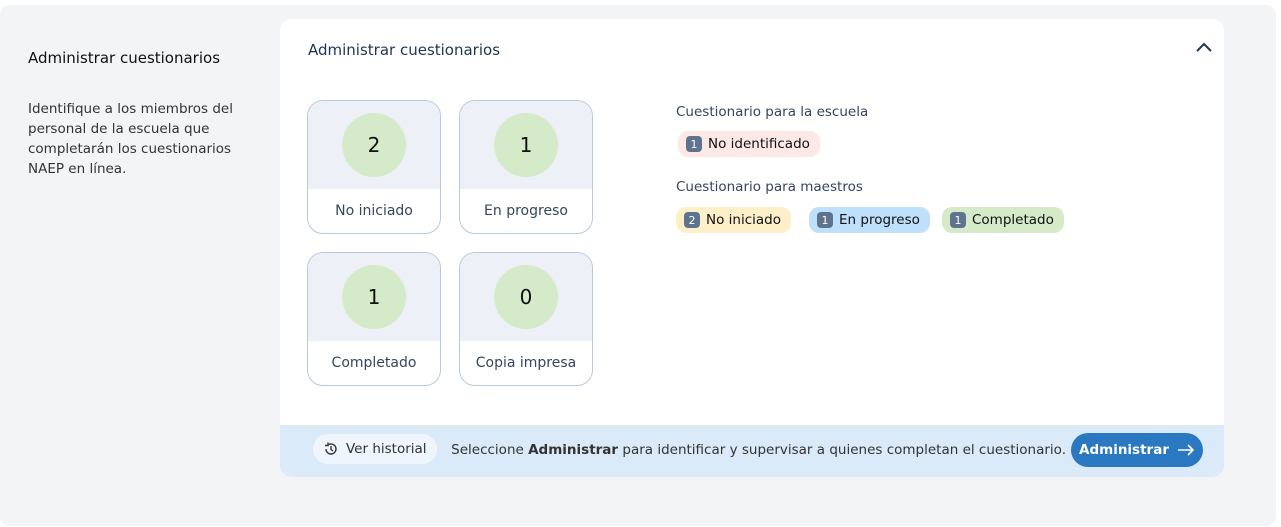  Describe the element at coordinates (573, 450) in the screenshot. I see `instructions-bold: Administrar` at that location.